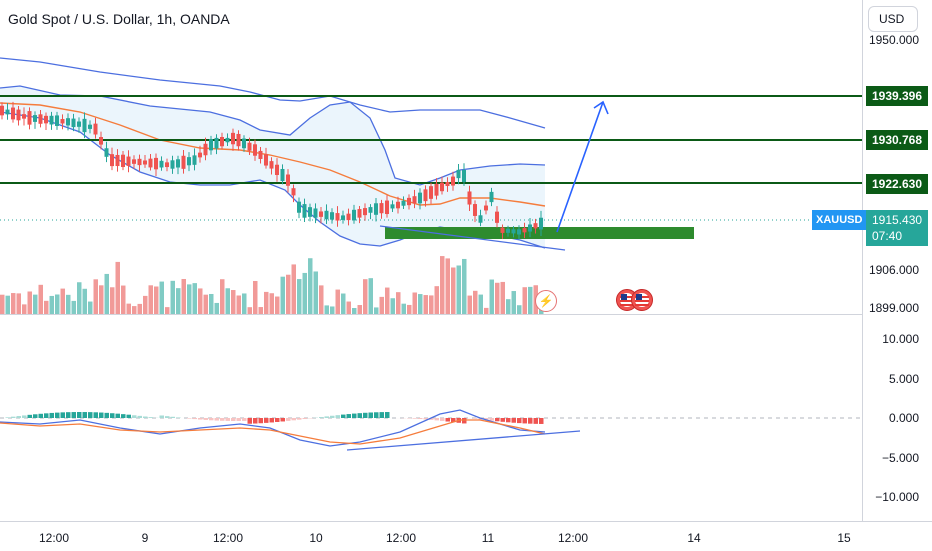  I want to click on price-tick: 1906.000, so click(894, 270).